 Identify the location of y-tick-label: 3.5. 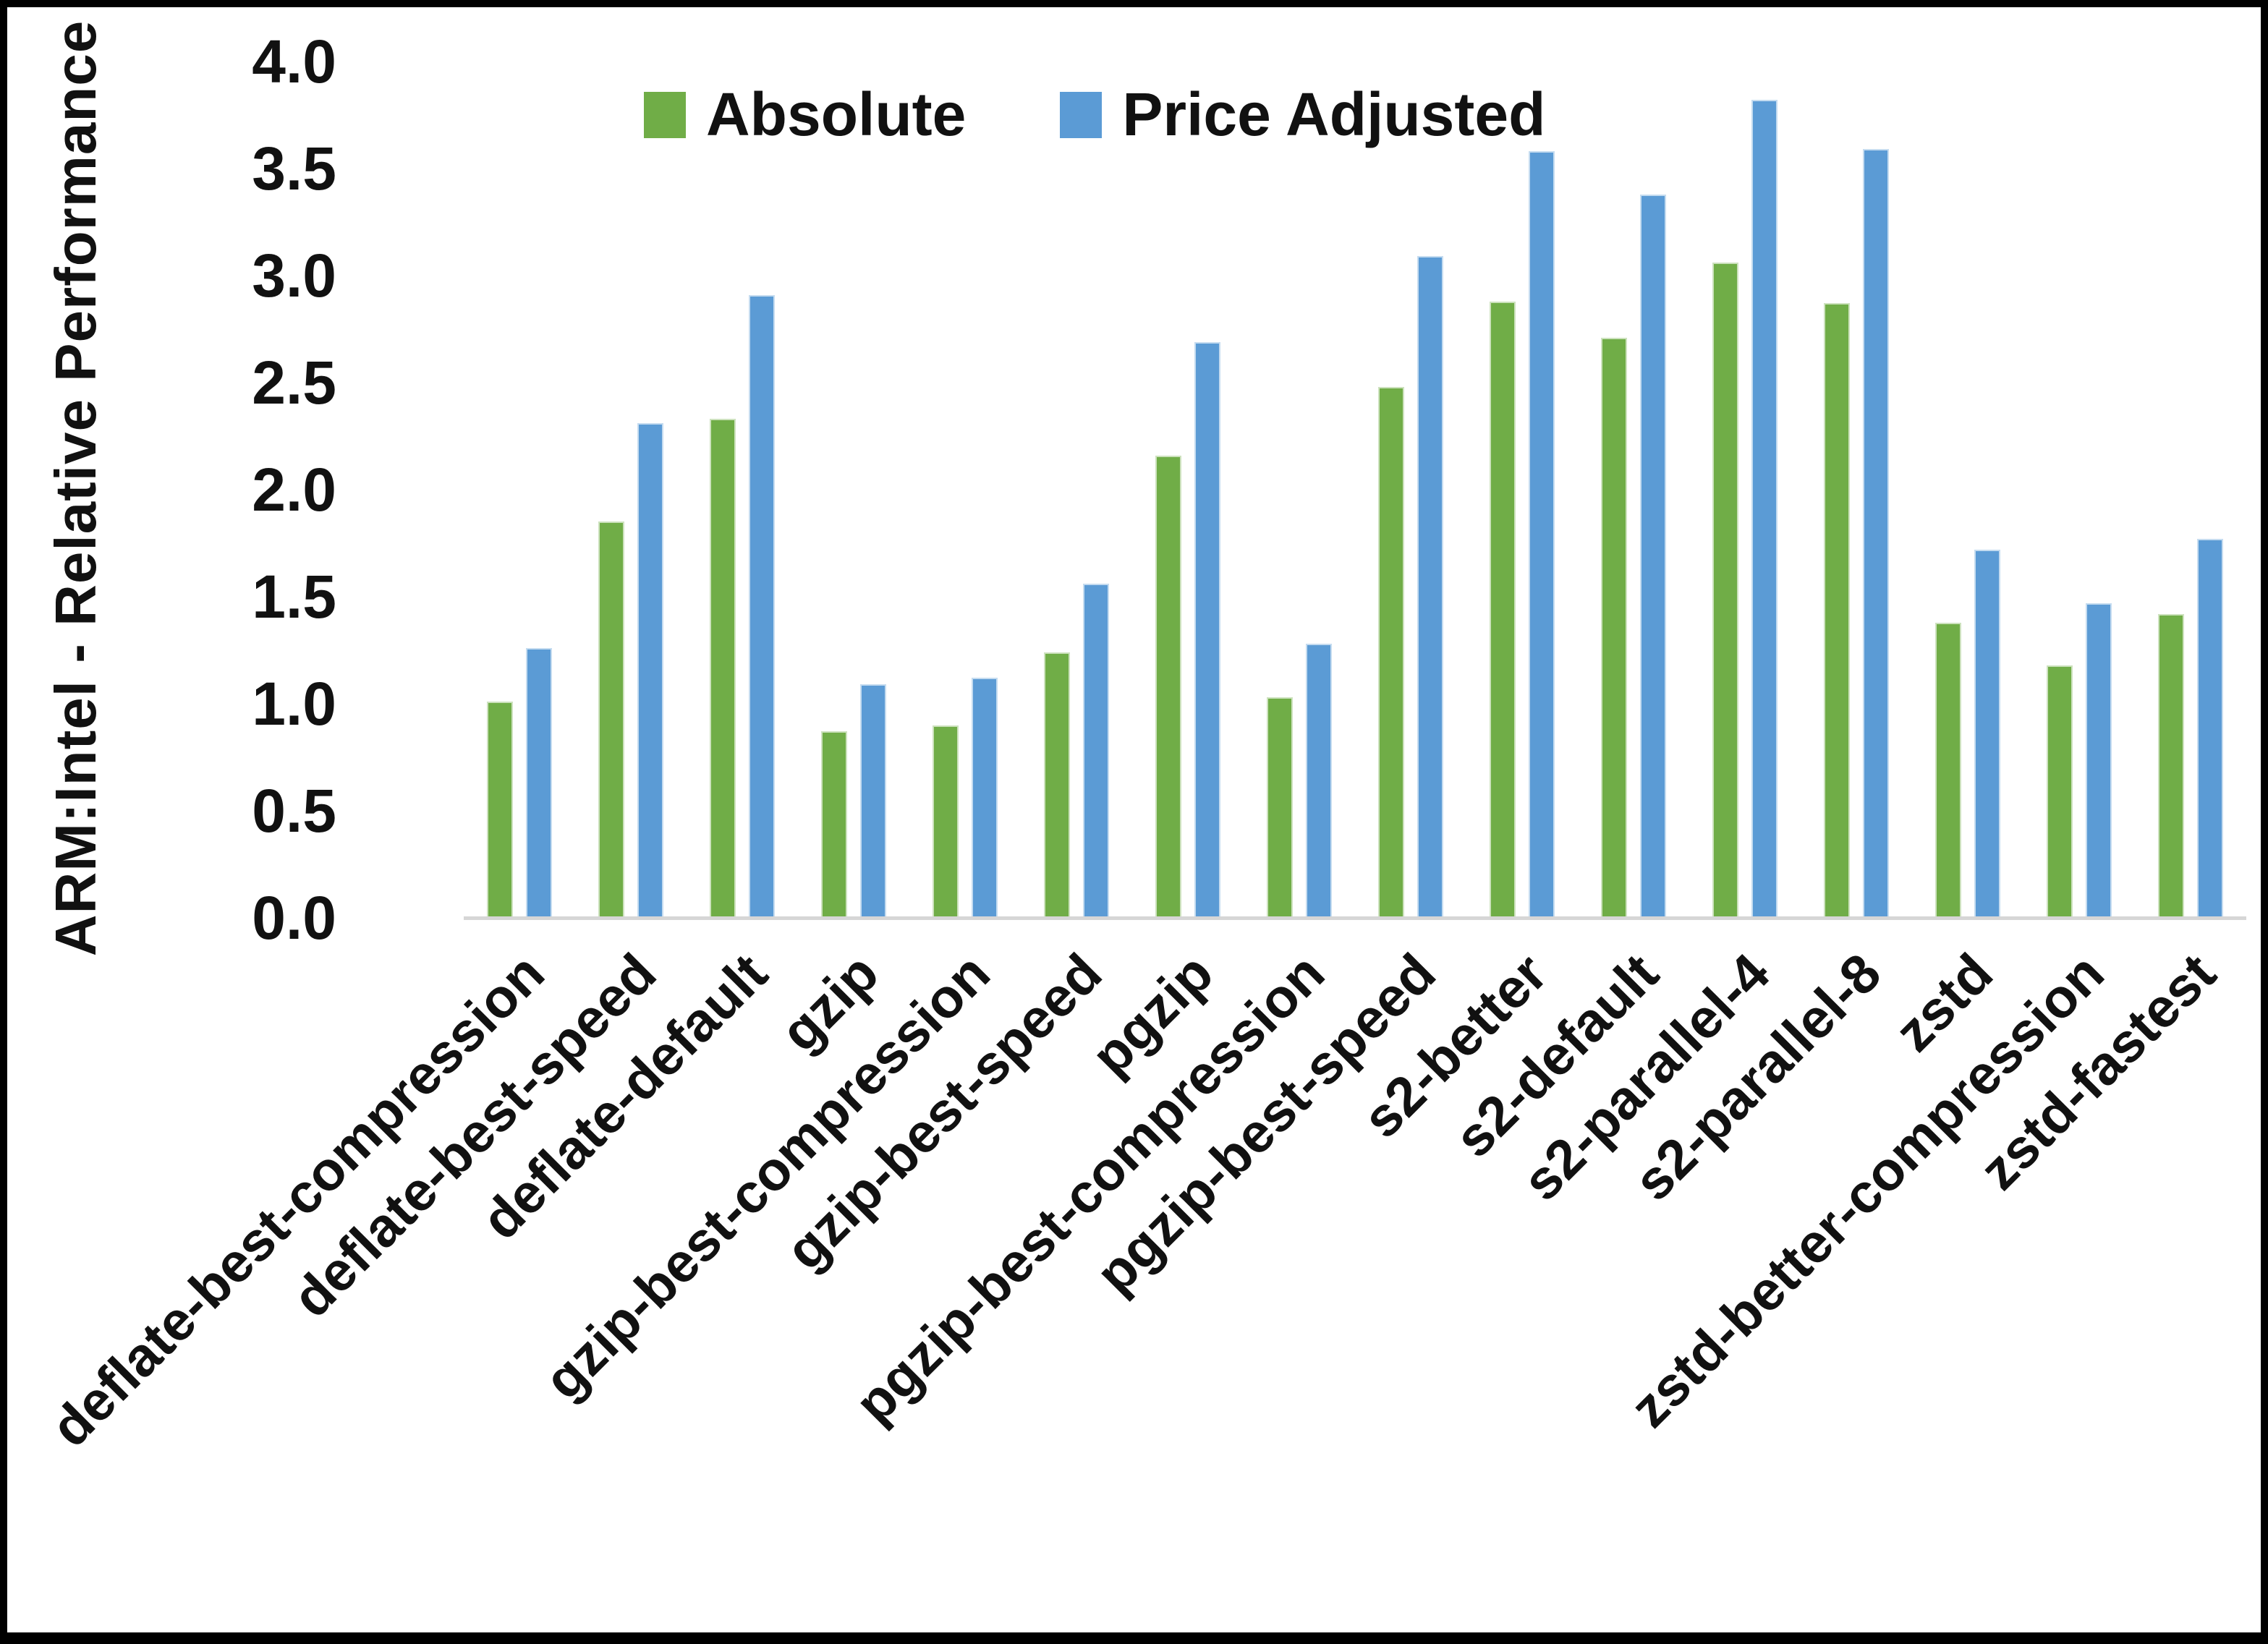
(294, 169).